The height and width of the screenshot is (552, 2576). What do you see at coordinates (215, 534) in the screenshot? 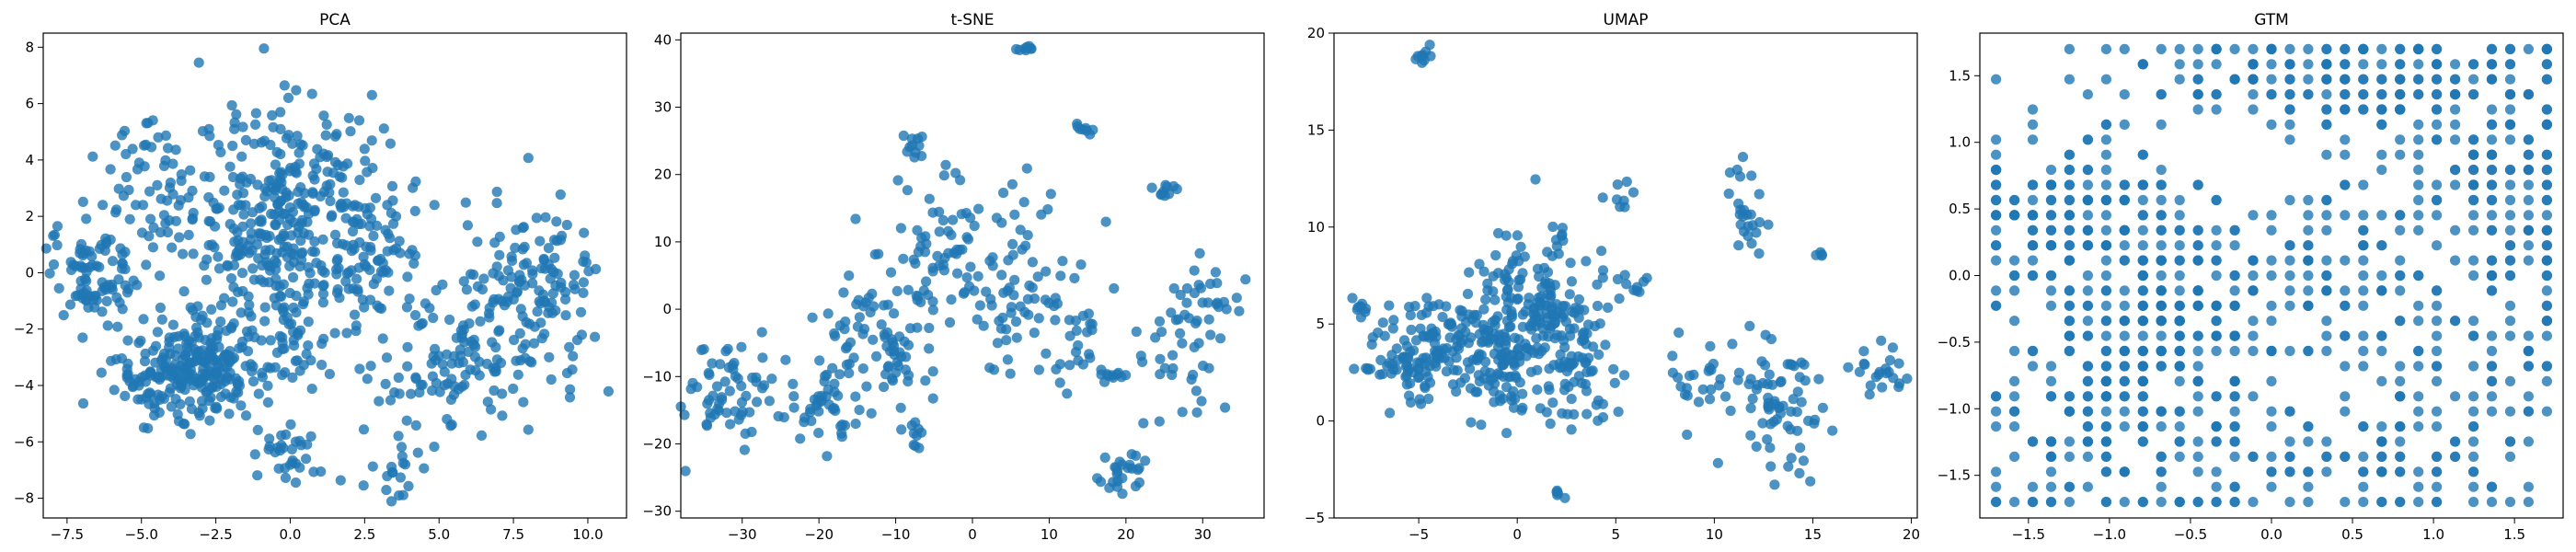
I see `pca-x-tick-label: −2.5` at bounding box center [215, 534].